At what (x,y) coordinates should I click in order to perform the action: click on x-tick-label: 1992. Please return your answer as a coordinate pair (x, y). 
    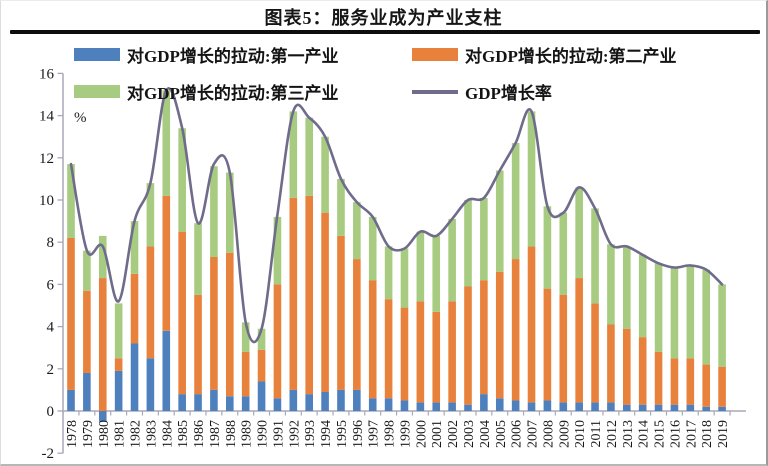
    Looking at the image, I should click on (294, 434).